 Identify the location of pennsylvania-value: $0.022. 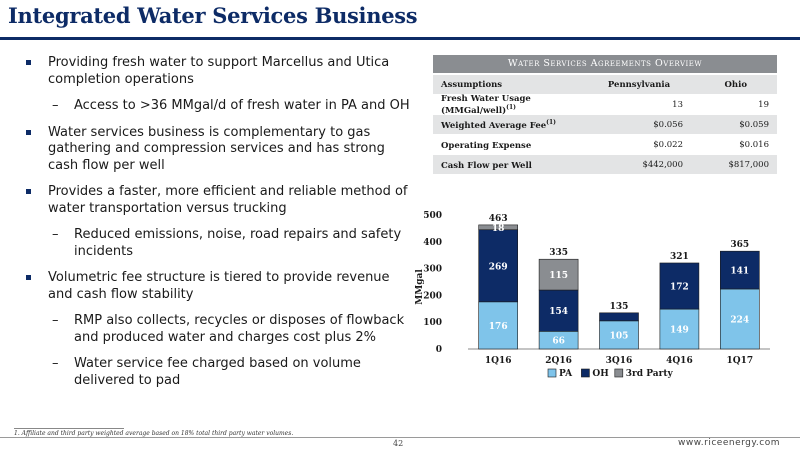
(668, 144).